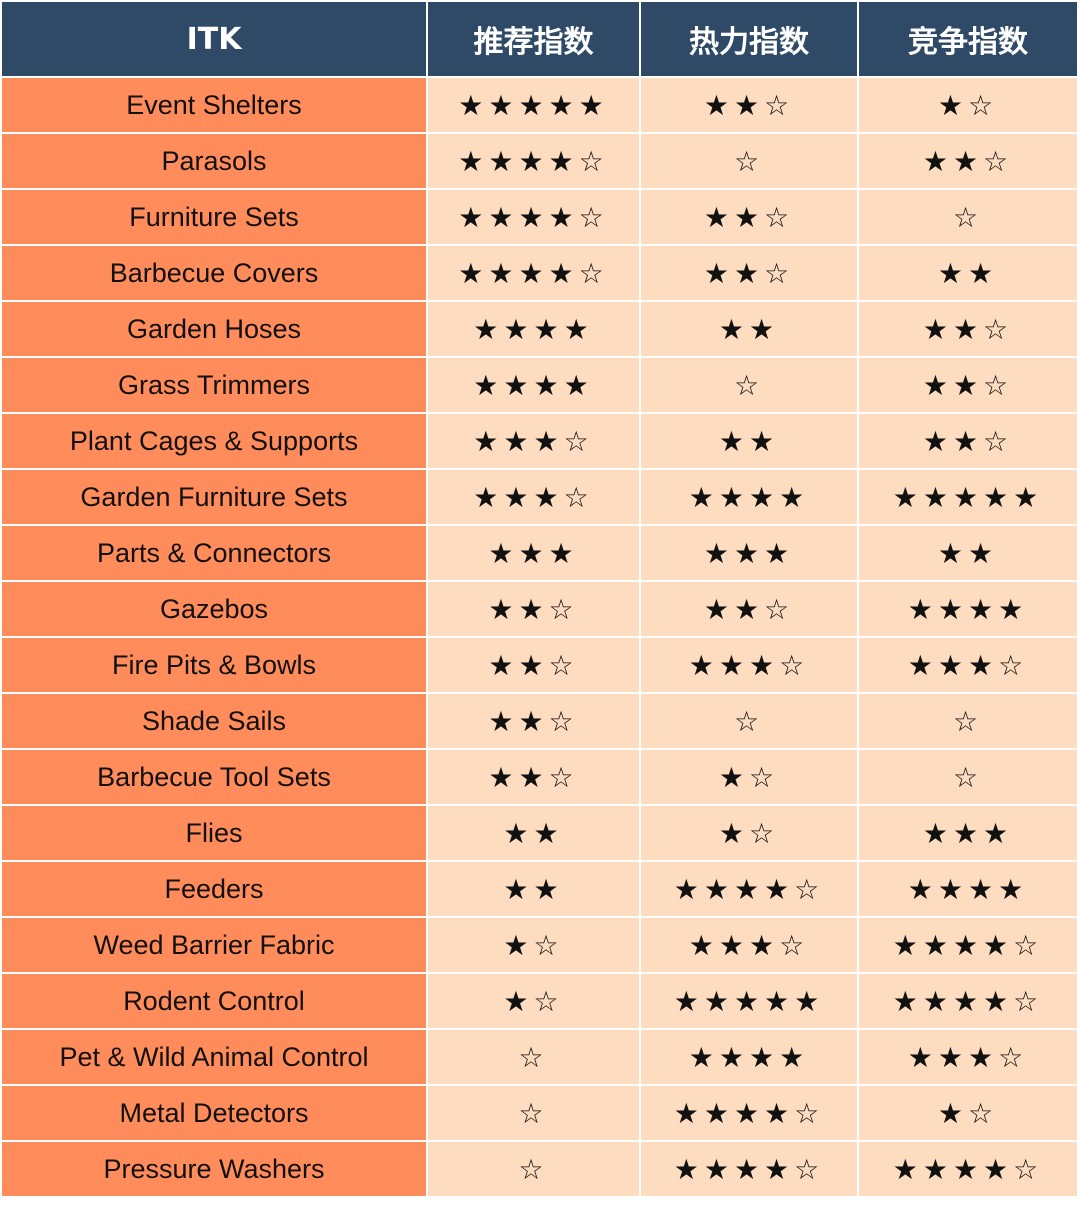 This screenshot has height=1217, width=1080. What do you see at coordinates (214, 833) in the screenshot?
I see `category-cell: Flies` at bounding box center [214, 833].